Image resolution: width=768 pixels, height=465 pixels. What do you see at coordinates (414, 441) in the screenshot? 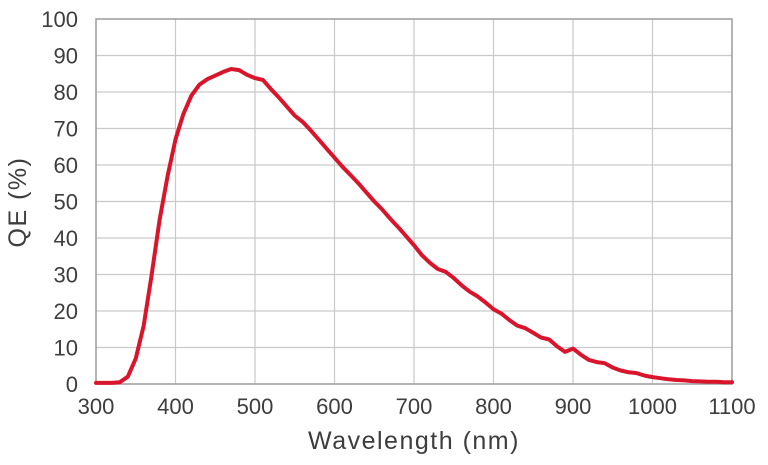
I see `x-axis-title: Wavelength (nm)` at bounding box center [414, 441].